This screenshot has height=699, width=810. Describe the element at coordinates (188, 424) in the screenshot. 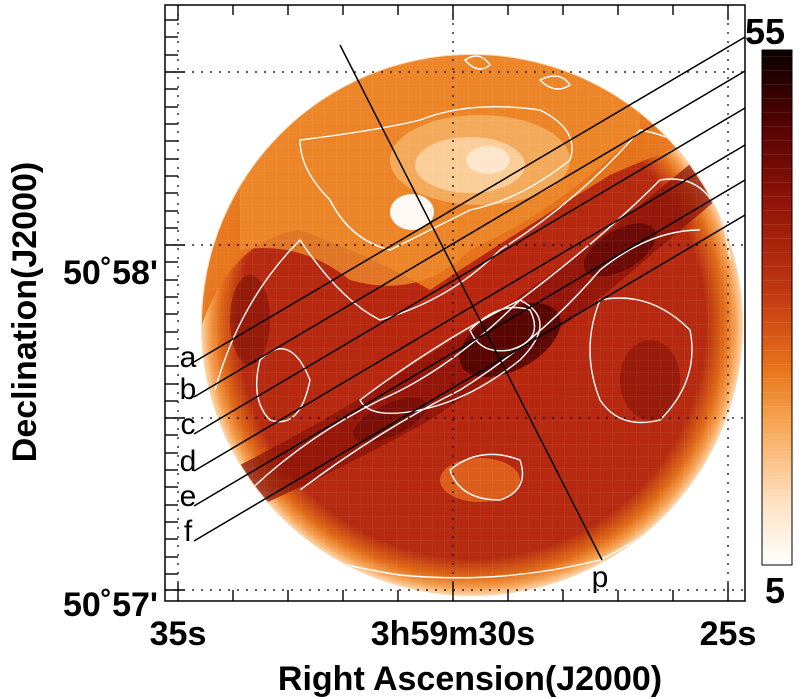

I see `cut-label-c: c` at that location.